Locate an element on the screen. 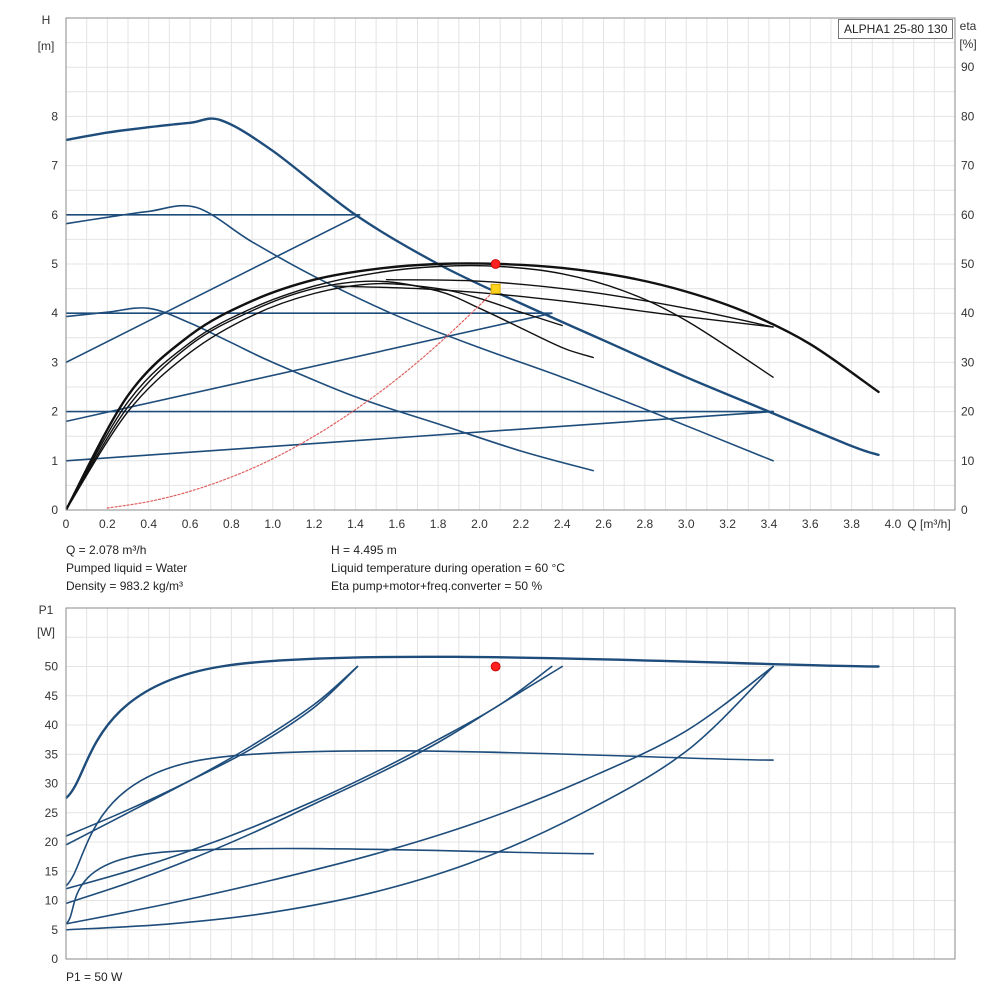 The width and height of the screenshot is (1000, 1000). eta-tick-label: 50 is located at coordinates (968, 264).